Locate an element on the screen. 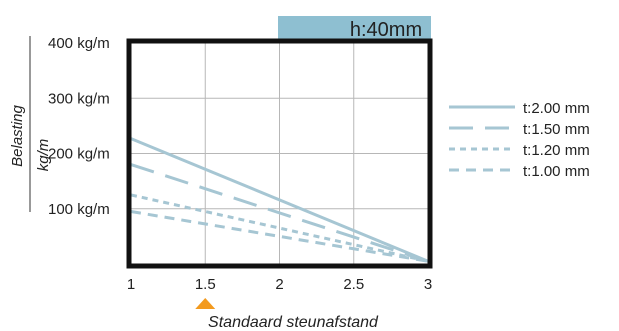 This screenshot has height=331, width=619. legend-label-3: t:1.00 mm is located at coordinates (556, 171).